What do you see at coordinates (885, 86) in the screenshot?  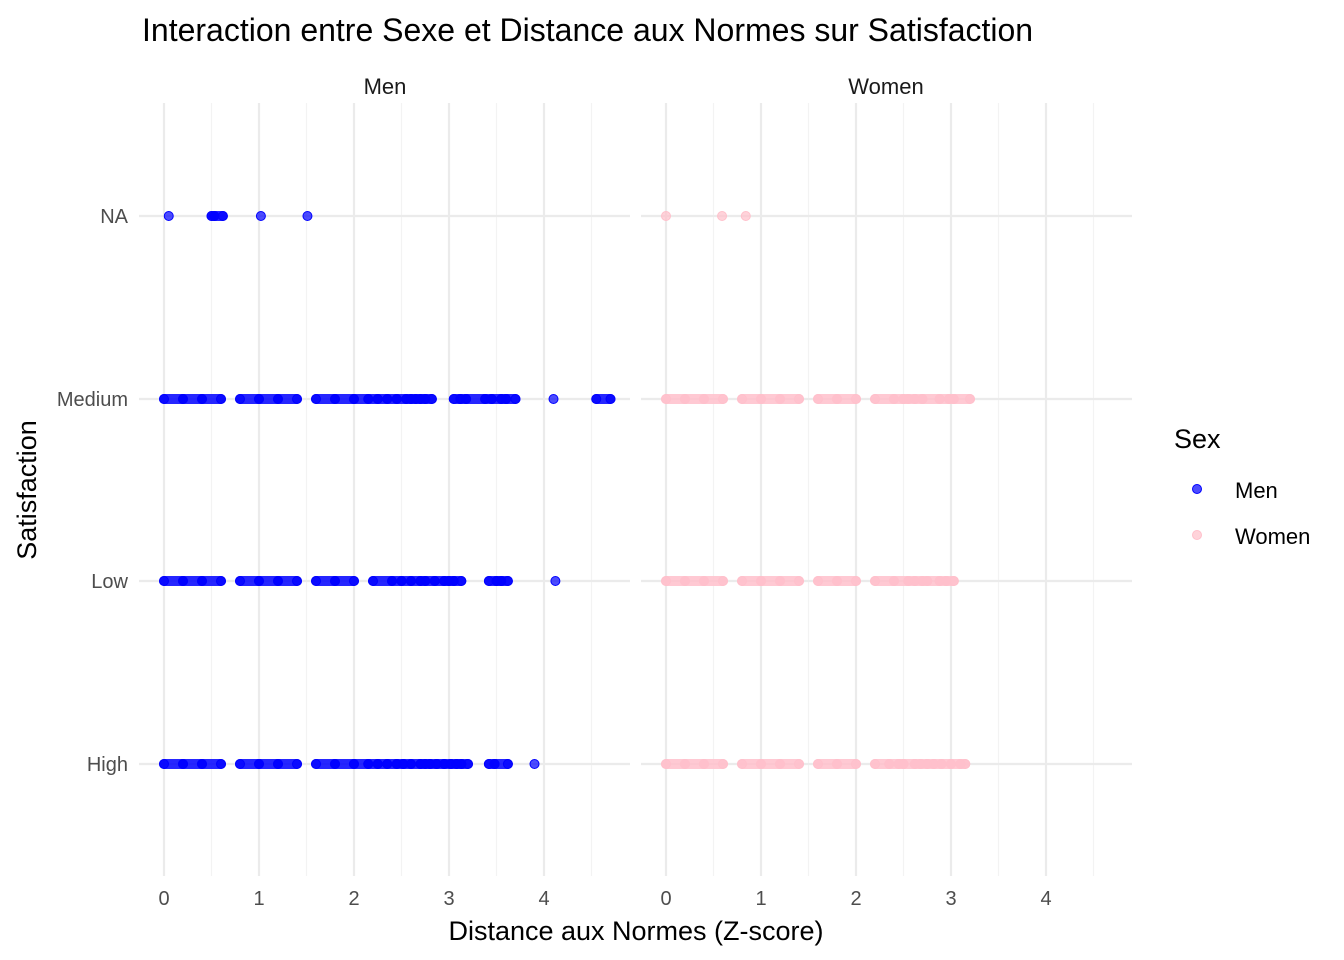 I see `facet-label-women: Women` at bounding box center [885, 86].